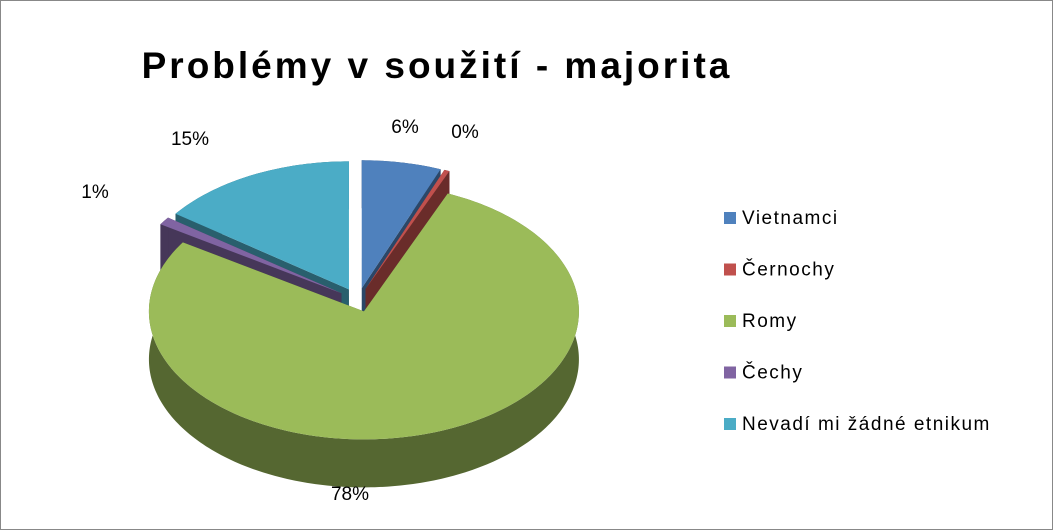  Describe the element at coordinates (405, 127) in the screenshot. I see `data-label: 6%` at that location.